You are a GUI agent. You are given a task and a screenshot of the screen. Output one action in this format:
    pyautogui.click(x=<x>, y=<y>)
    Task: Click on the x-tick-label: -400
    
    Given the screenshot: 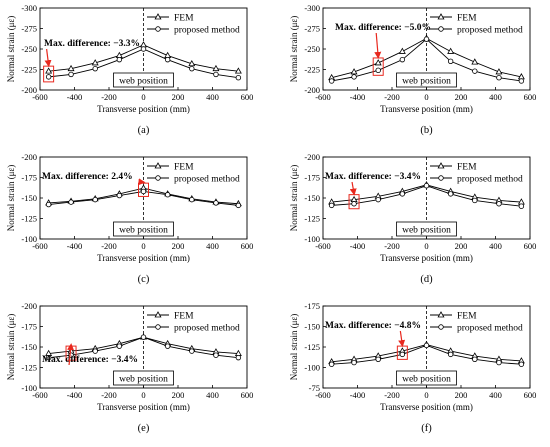 What is the action you would take?
    pyautogui.click(x=358, y=97)
    